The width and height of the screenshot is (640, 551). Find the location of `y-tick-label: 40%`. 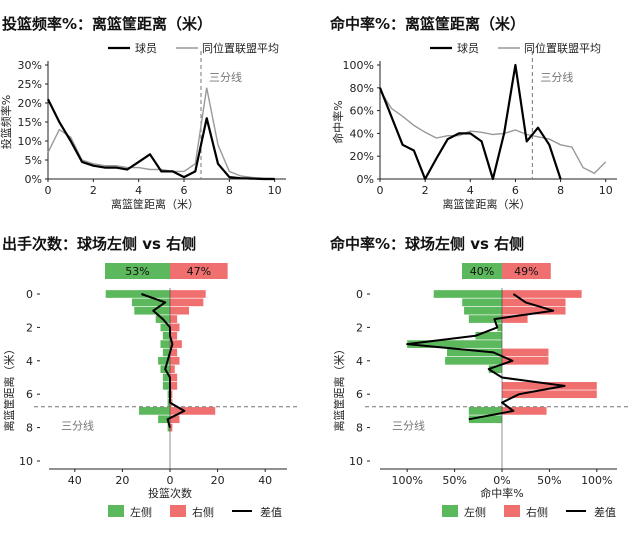

y-tick-label: 40% is located at coordinates (362, 133).